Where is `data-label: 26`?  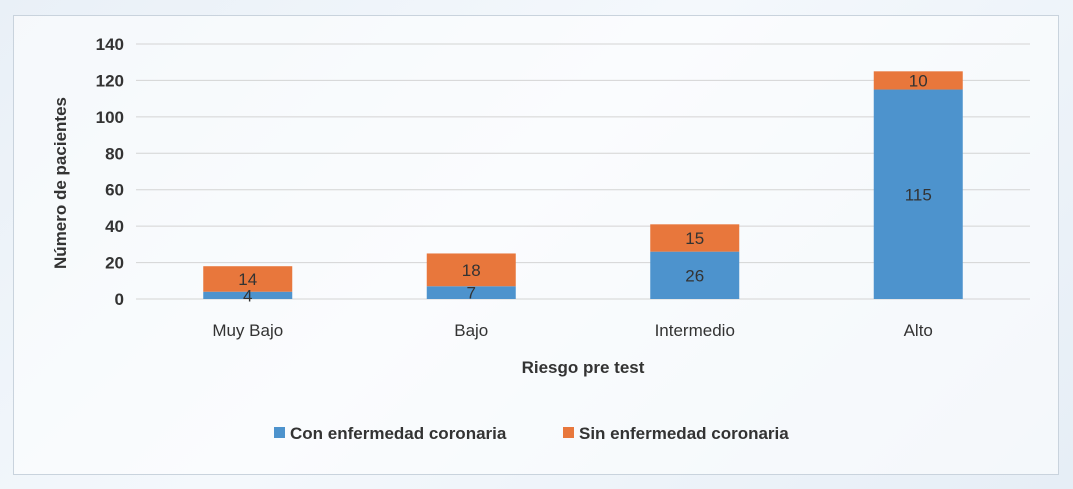
data-label: 26 is located at coordinates (694, 275).